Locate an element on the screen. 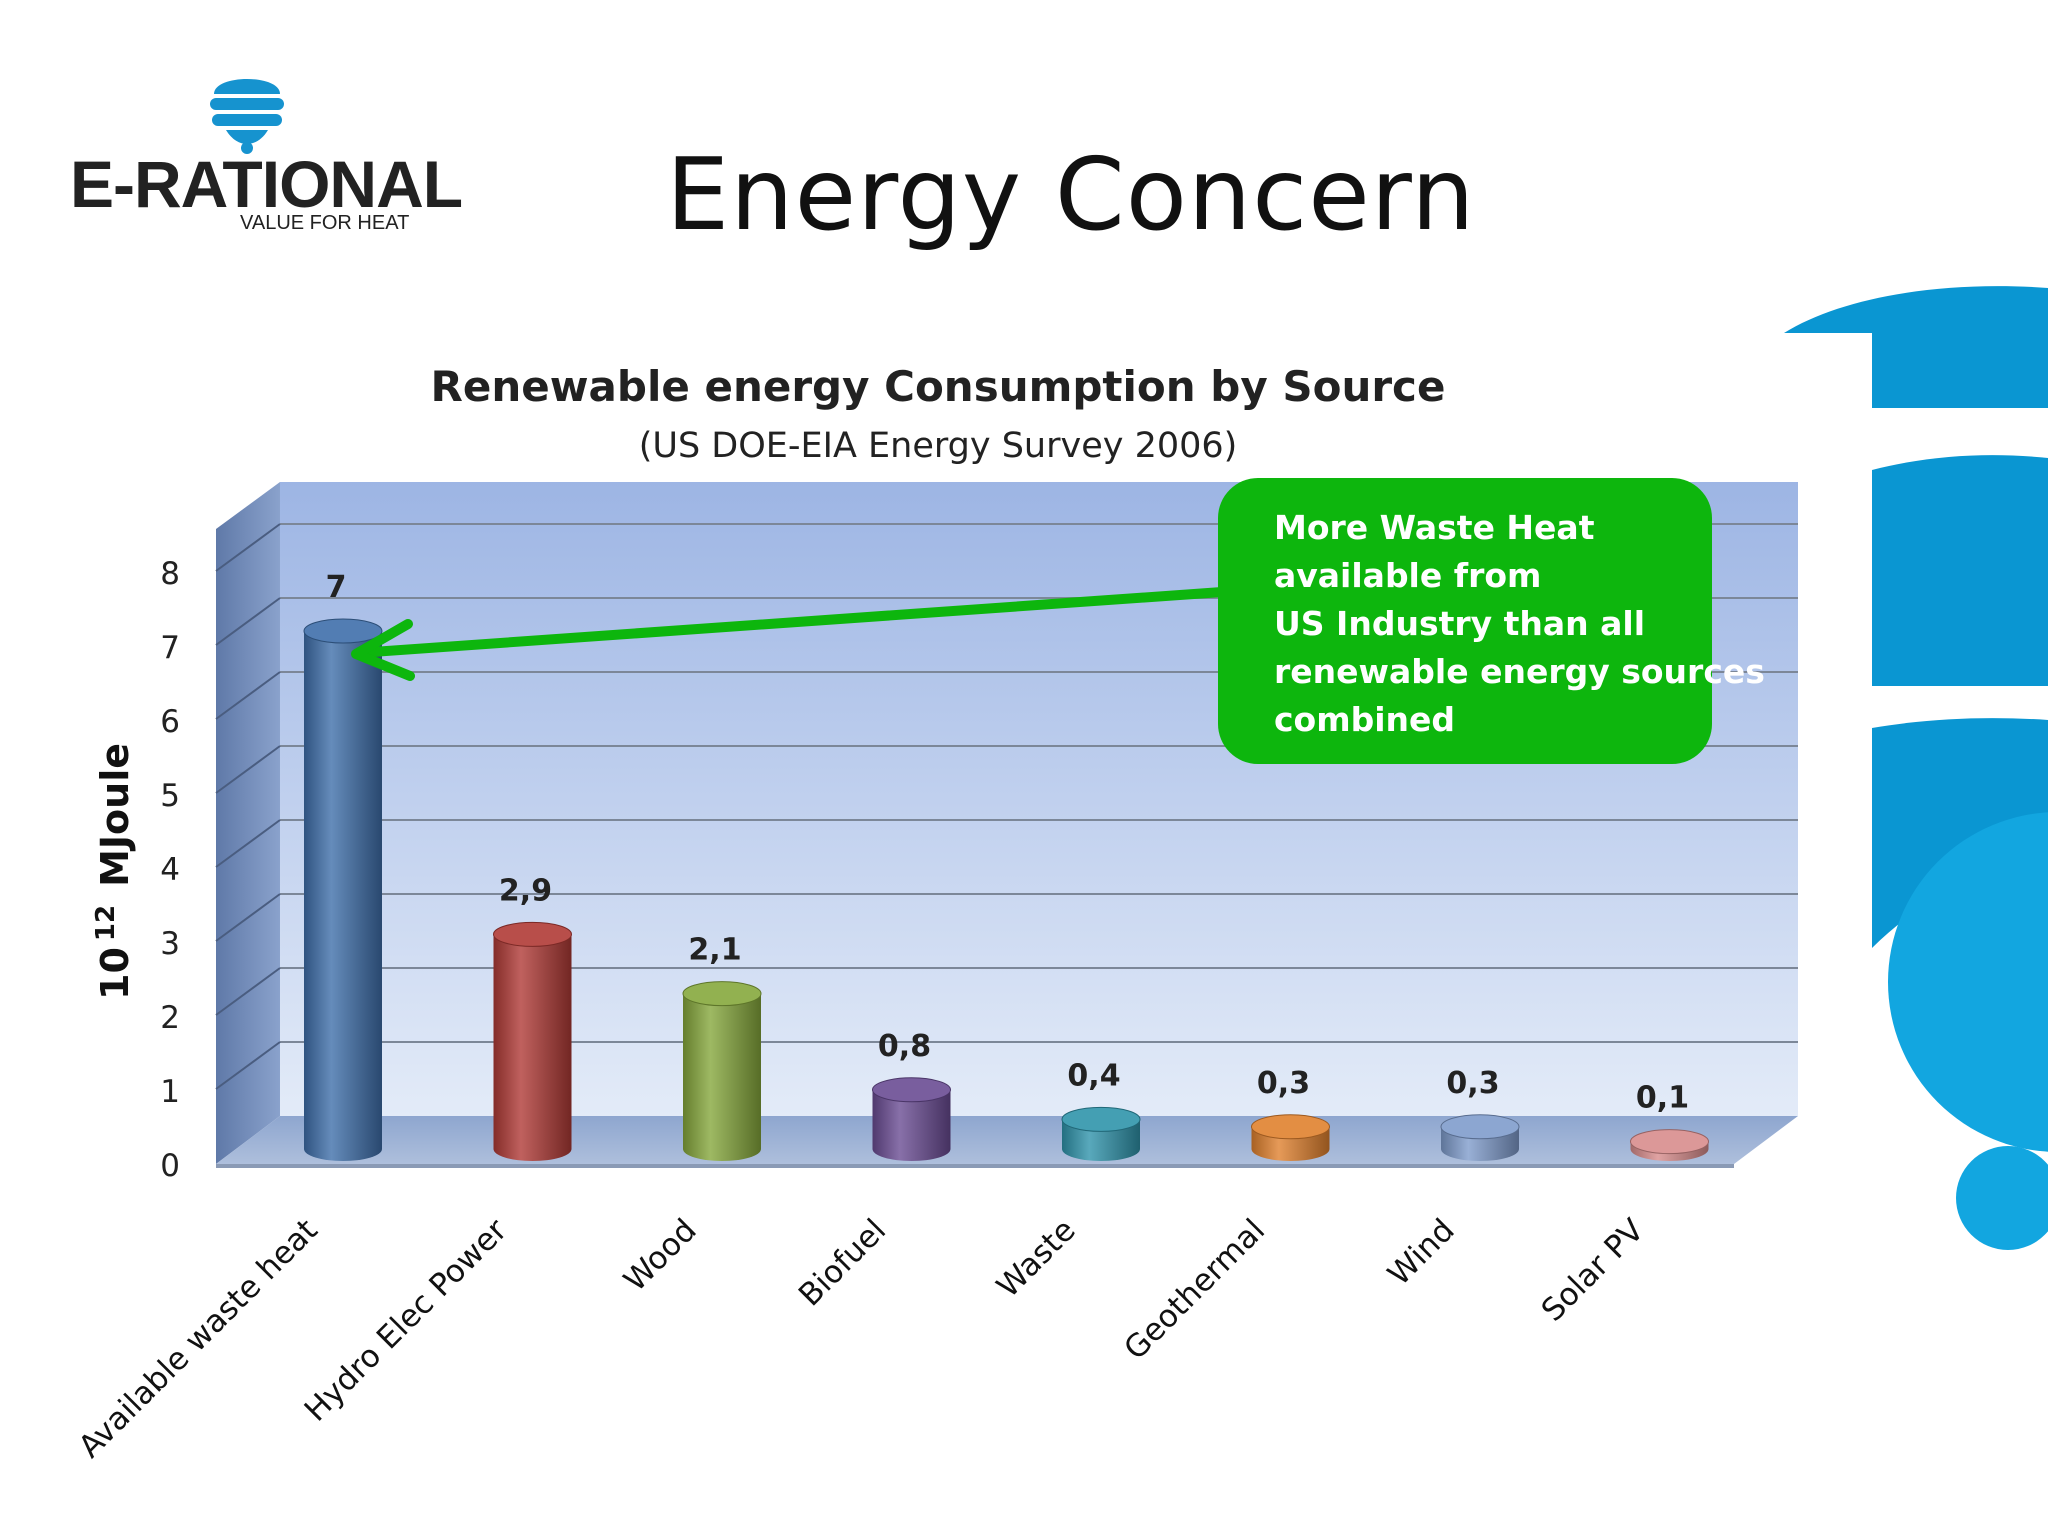  bar-hydro-elec-power is located at coordinates (532, 1041).